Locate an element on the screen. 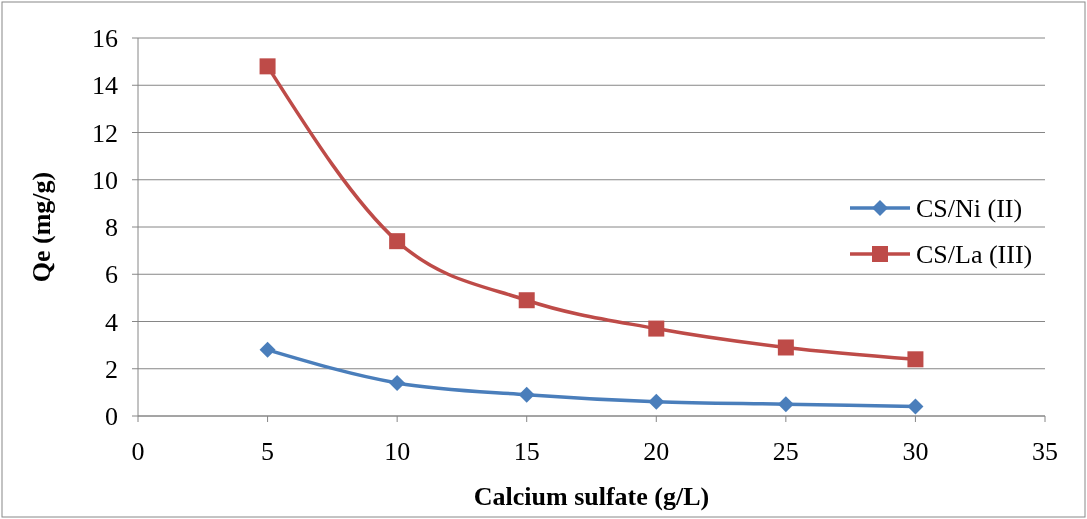 This screenshot has width=1087, height=519. y-tick-label: 4 is located at coordinates (111, 322).